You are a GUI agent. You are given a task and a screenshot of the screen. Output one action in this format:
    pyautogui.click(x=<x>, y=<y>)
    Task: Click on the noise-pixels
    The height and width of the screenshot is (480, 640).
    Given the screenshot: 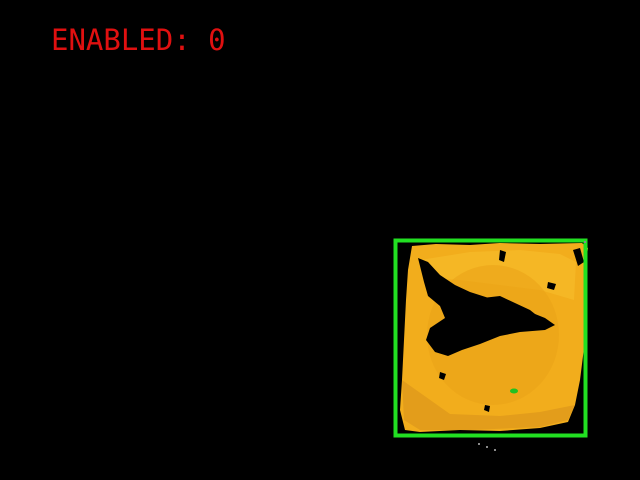 What is the action you would take?
    pyautogui.click(x=532, y=346)
    